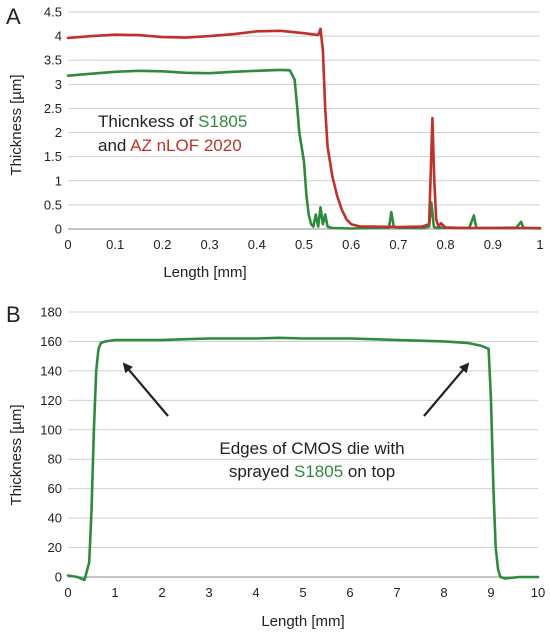 The image size is (550, 636). I want to click on panel-a-y-axis-label: Thickness [µm], so click(16, 124).